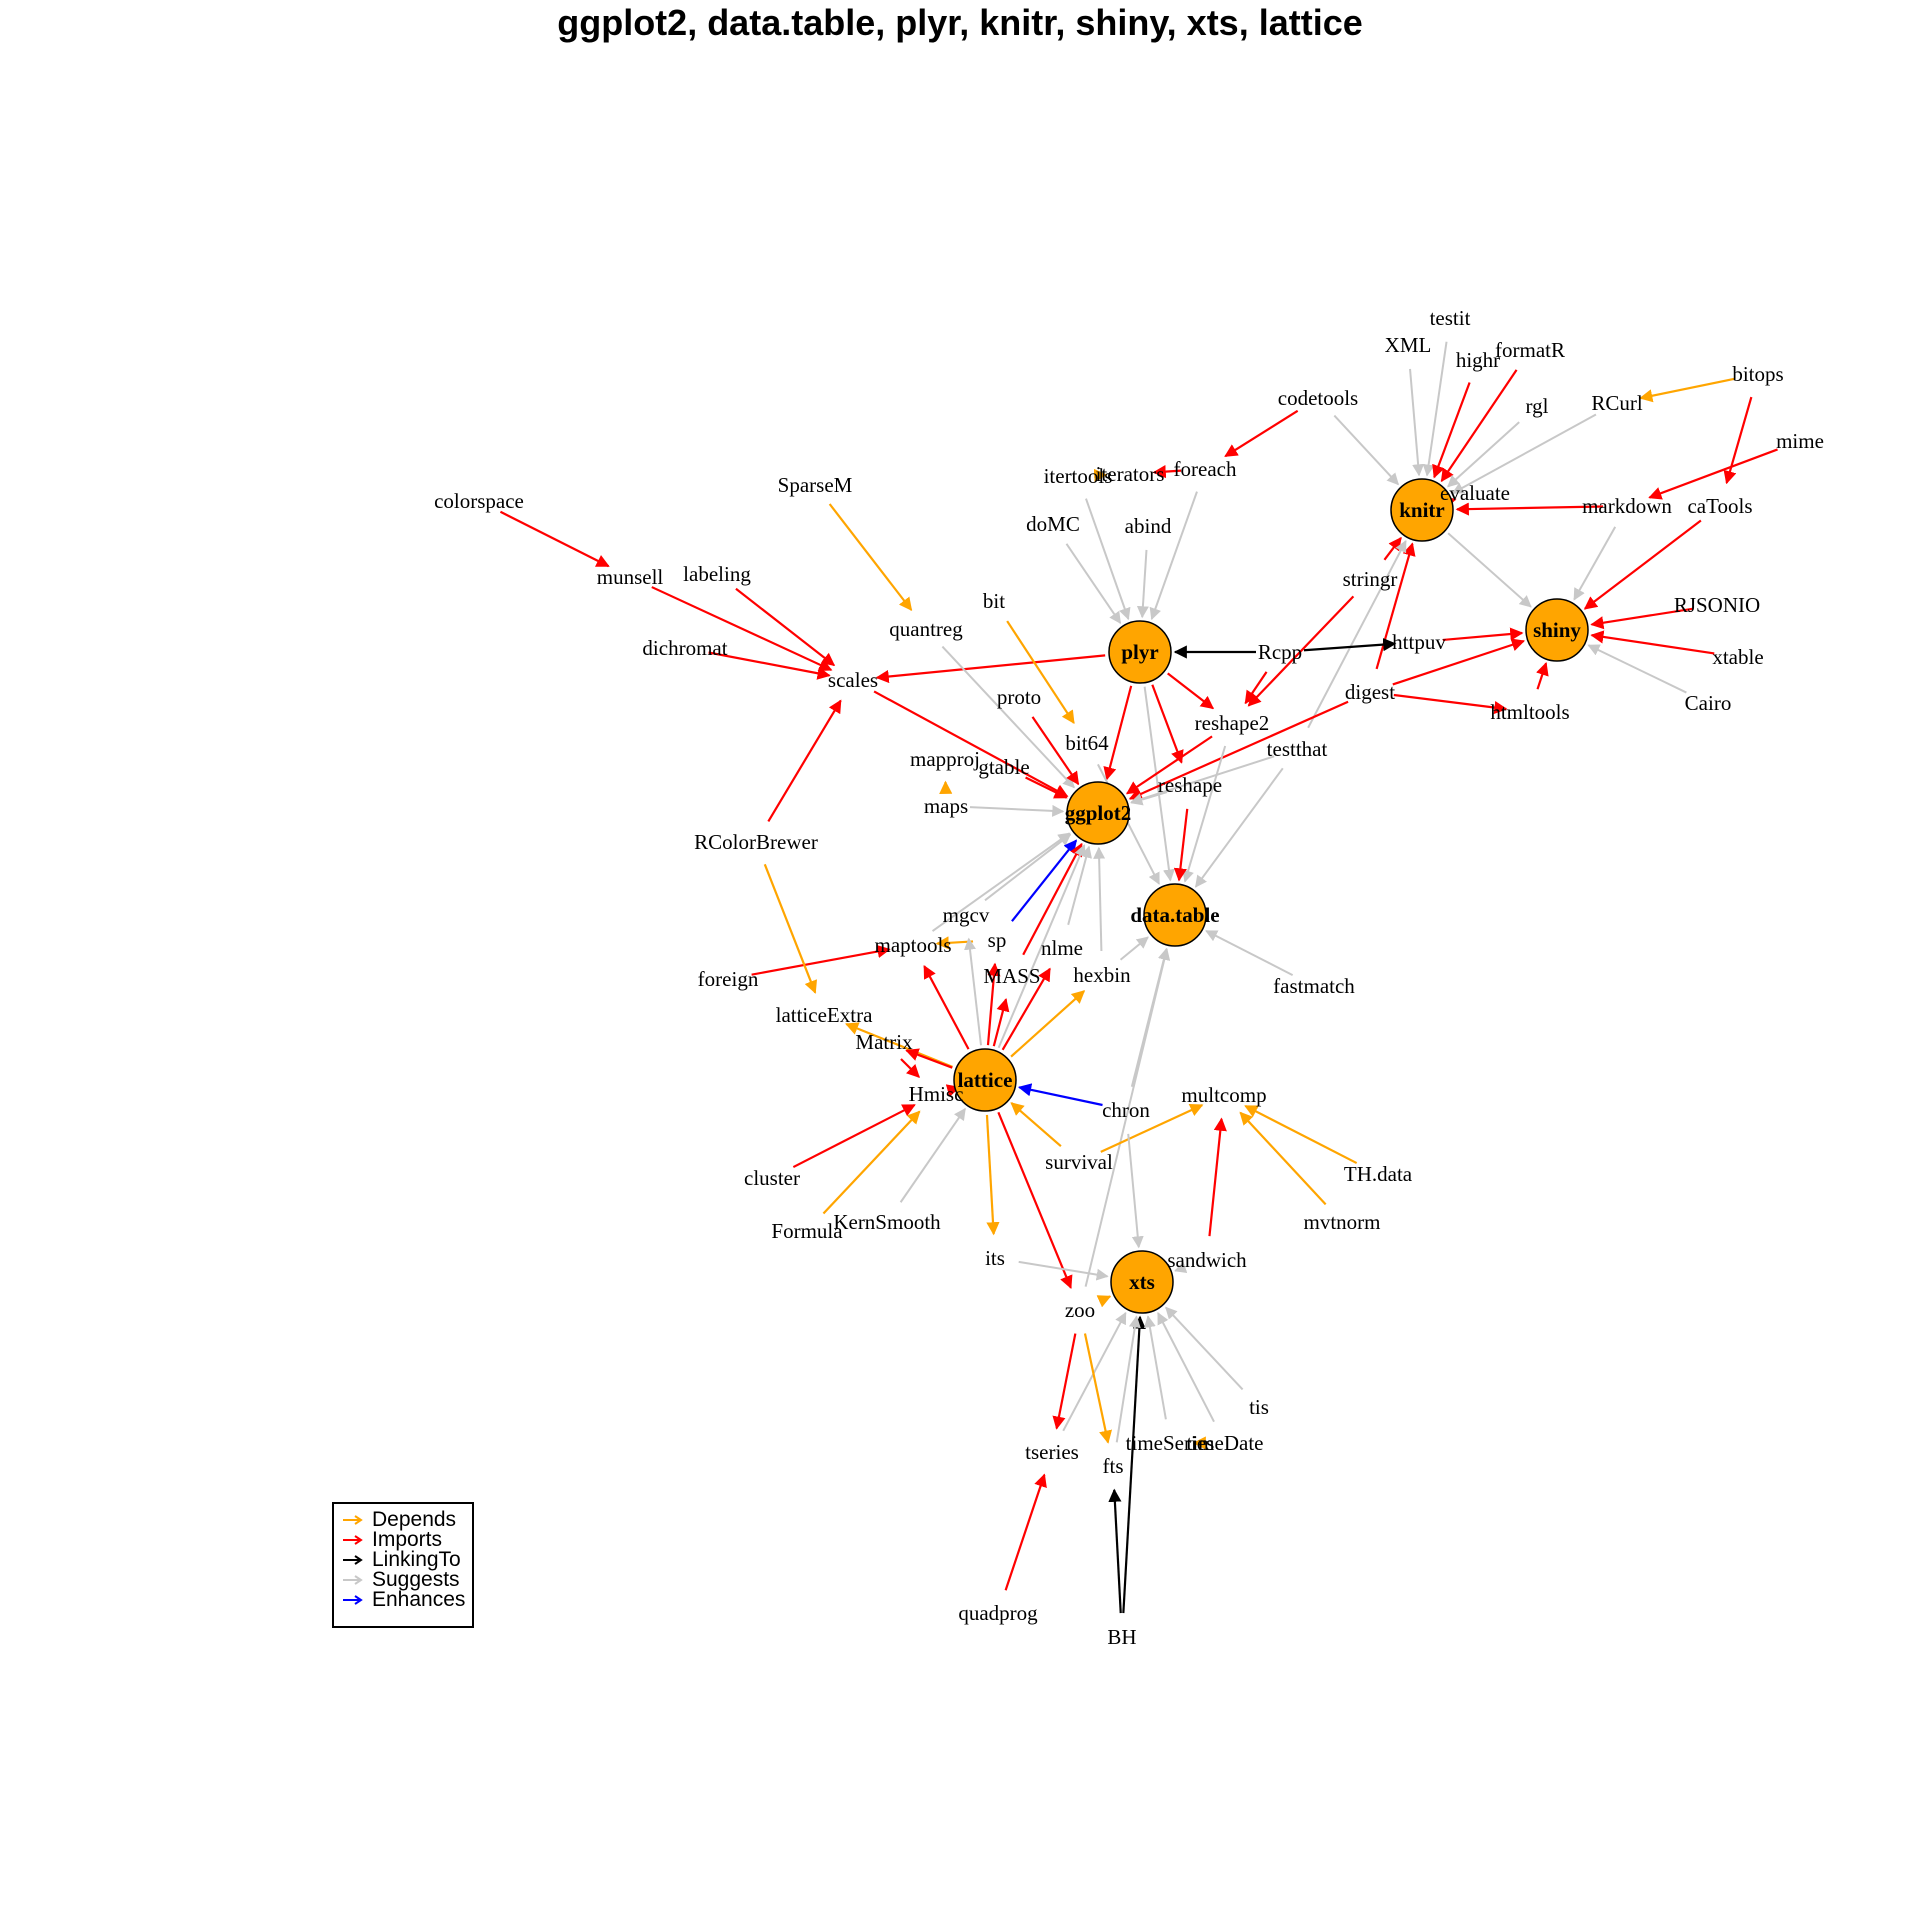  I want to click on legend-item-imports: Imports, so click(407, 1539).